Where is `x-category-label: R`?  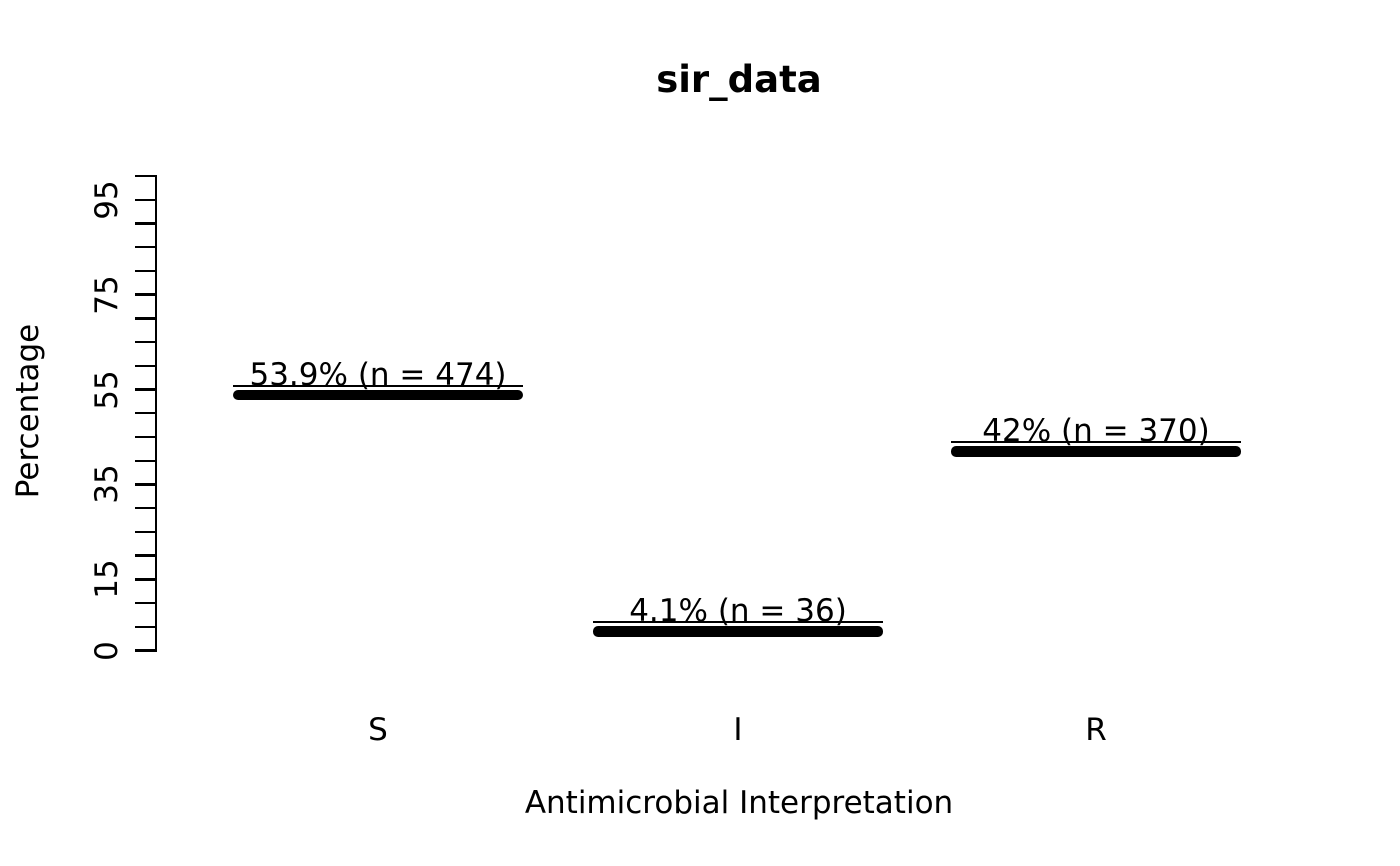 x-category-label: R is located at coordinates (1096, 730).